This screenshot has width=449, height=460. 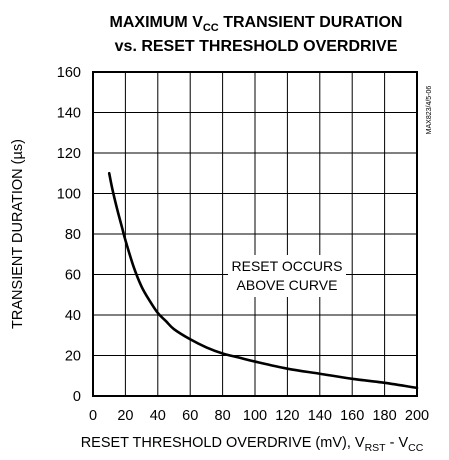 I want to click on x-tick-labels: 0 20 40 60 80 100 120 140 160 180 200, so click(x=259, y=416).